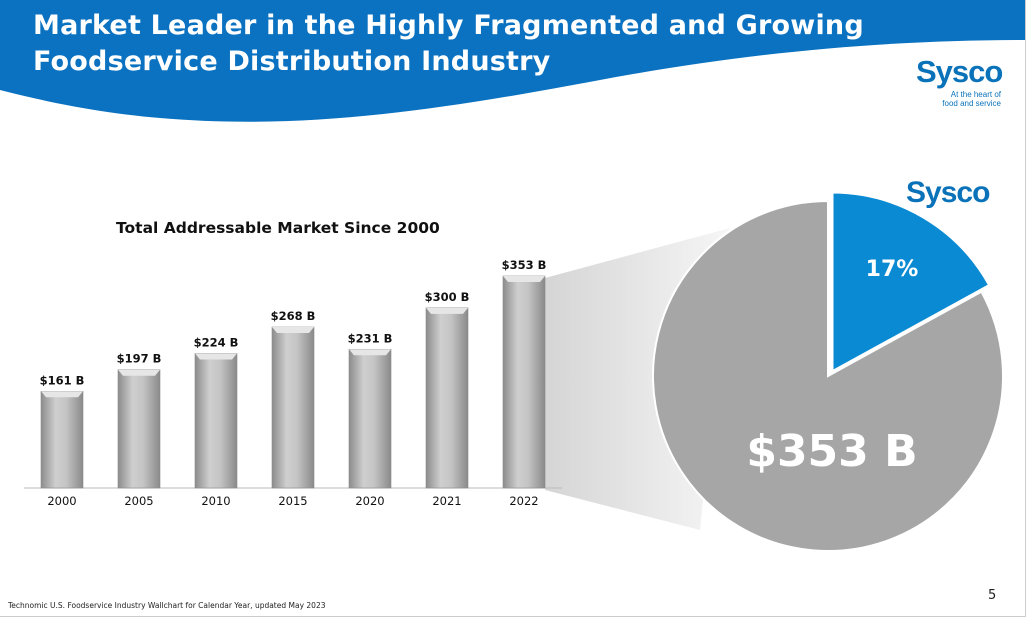  What do you see at coordinates (992, 595) in the screenshot?
I see `page-number: 5` at bounding box center [992, 595].